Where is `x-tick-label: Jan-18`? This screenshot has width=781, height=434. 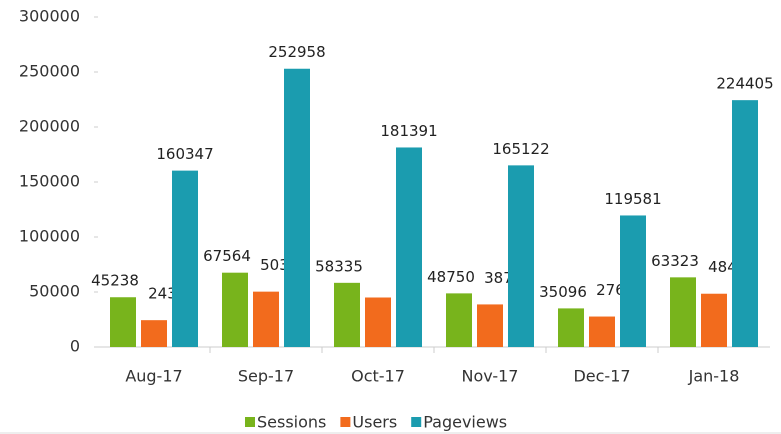 x-tick-label: Jan-18 is located at coordinates (714, 376).